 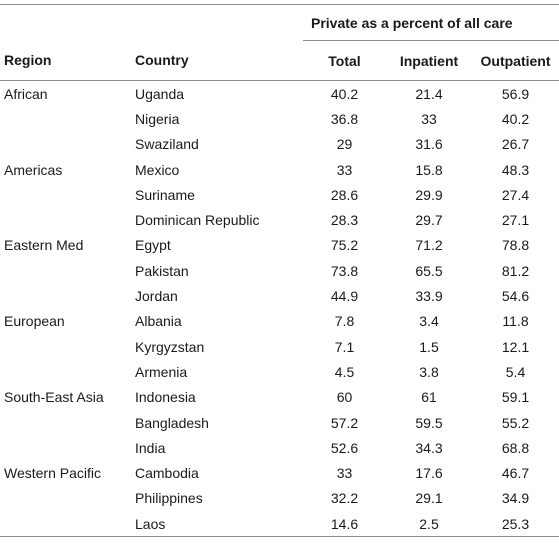 What do you see at coordinates (167, 473) in the screenshot?
I see `cell-country: Cambodia` at bounding box center [167, 473].